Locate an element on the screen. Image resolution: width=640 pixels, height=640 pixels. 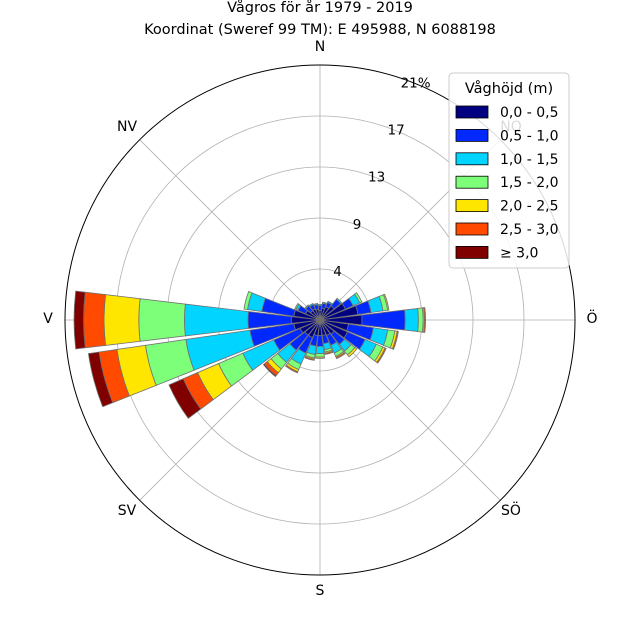
radial-tick-3: 17 is located at coordinates (396, 131).